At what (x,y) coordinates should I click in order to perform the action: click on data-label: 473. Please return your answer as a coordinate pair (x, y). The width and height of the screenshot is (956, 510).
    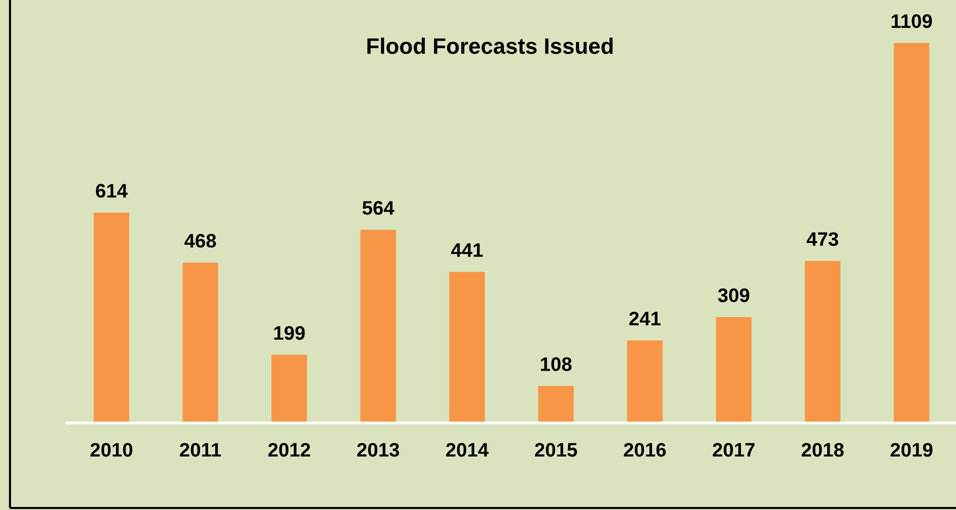
    Looking at the image, I should click on (822, 239).